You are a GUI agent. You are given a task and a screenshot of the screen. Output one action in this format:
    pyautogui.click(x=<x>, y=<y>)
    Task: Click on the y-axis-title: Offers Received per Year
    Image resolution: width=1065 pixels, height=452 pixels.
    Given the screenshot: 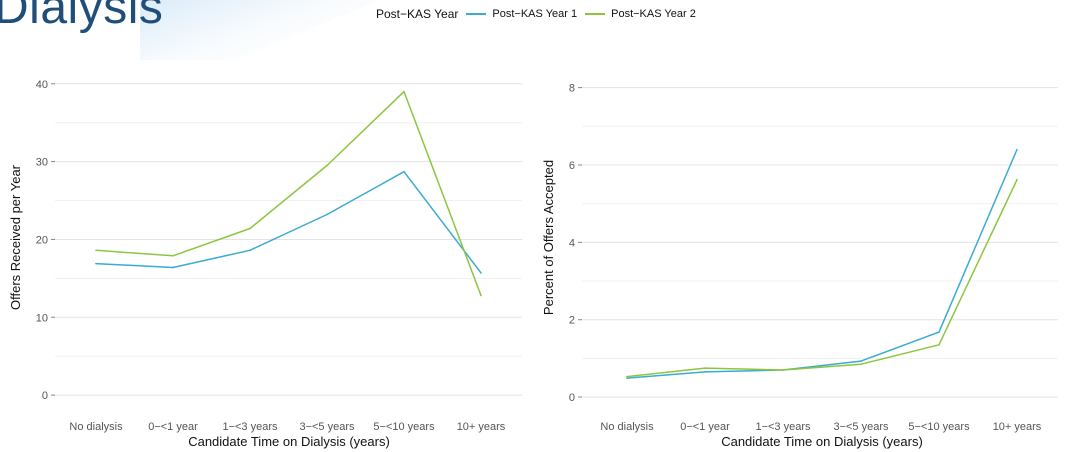 What is the action you would take?
    pyautogui.click(x=15, y=237)
    